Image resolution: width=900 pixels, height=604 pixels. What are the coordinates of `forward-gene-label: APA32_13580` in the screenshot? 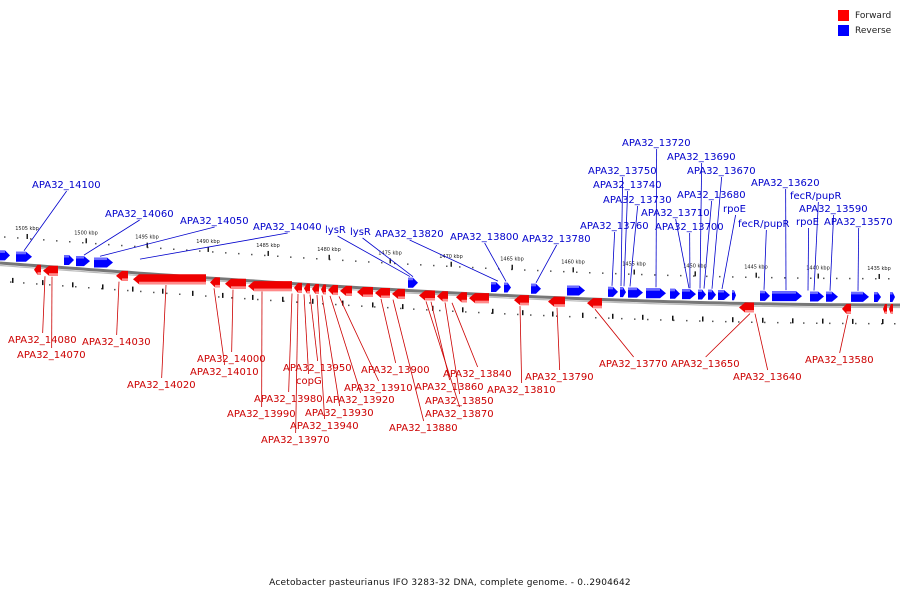 It's located at (839, 360).